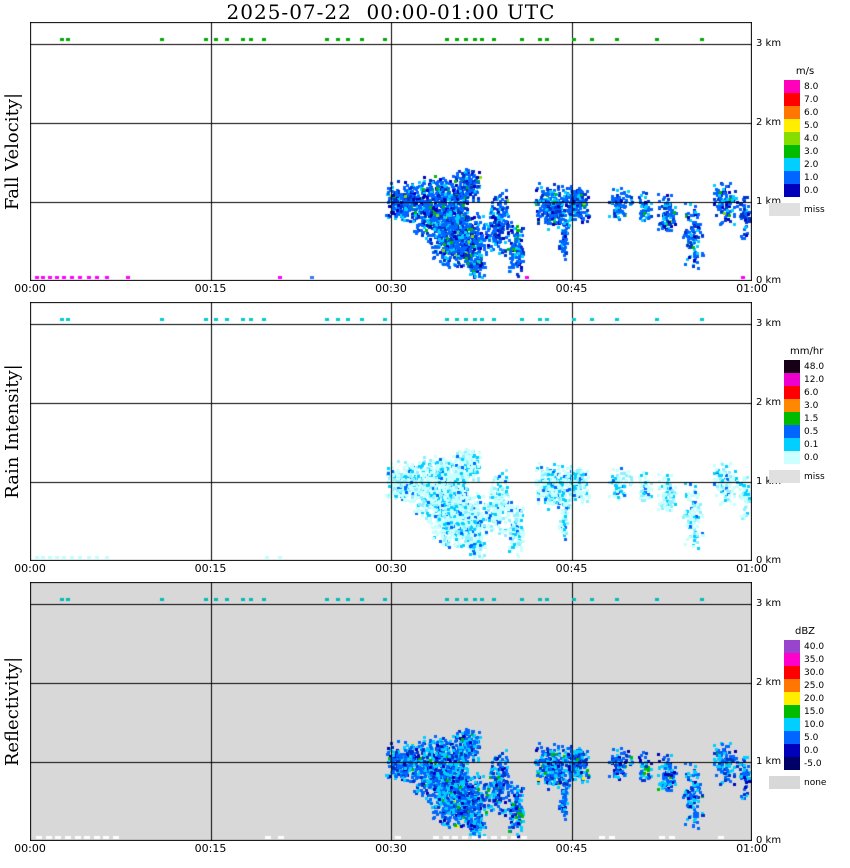 This screenshot has height=868, width=850. I want to click on ylabel-fall-velocity: Fall Velocity|, so click(12, 151).